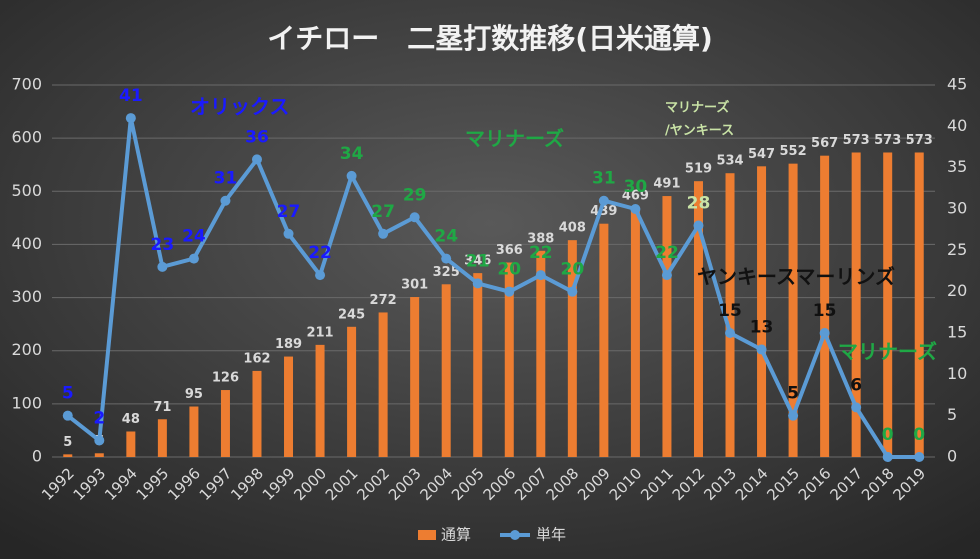 Image resolution: width=980 pixels, height=559 pixels. Describe the element at coordinates (67, 442) in the screenshot. I see `bar-value-label: 5` at that location.